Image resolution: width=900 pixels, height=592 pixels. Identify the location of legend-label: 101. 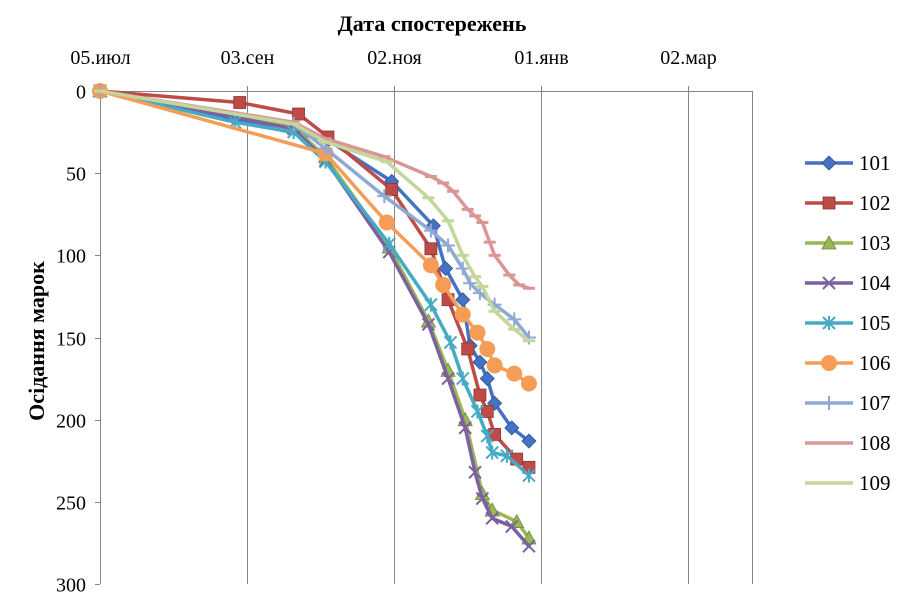
(875, 163).